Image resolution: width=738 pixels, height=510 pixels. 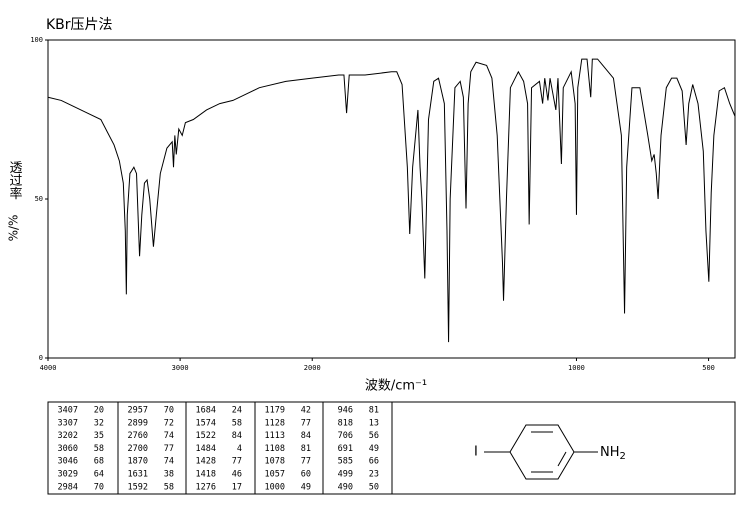 What do you see at coordinates (14, 228) in the screenshot?
I see `y-axis-unit: %/%` at bounding box center [14, 228].